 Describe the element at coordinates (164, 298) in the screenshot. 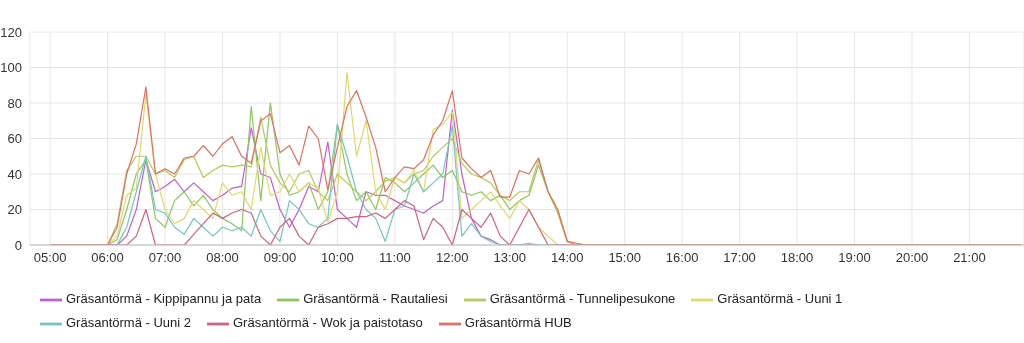

I see `legend-label: Gräsantörmä - Kippipannu ja pata` at that location.